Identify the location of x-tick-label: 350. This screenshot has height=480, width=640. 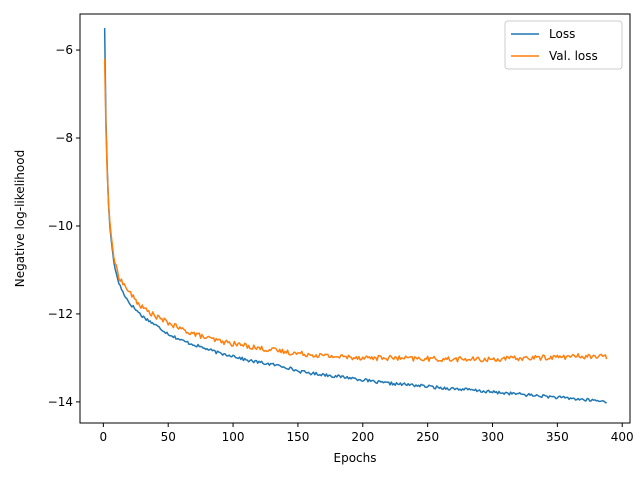
(557, 437).